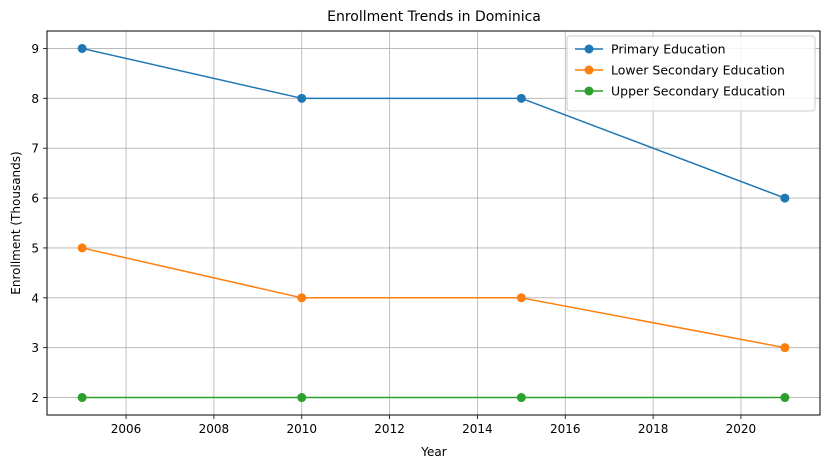 This screenshot has height=468, width=833. I want to click on x-tick-label: 2006, so click(126, 429).